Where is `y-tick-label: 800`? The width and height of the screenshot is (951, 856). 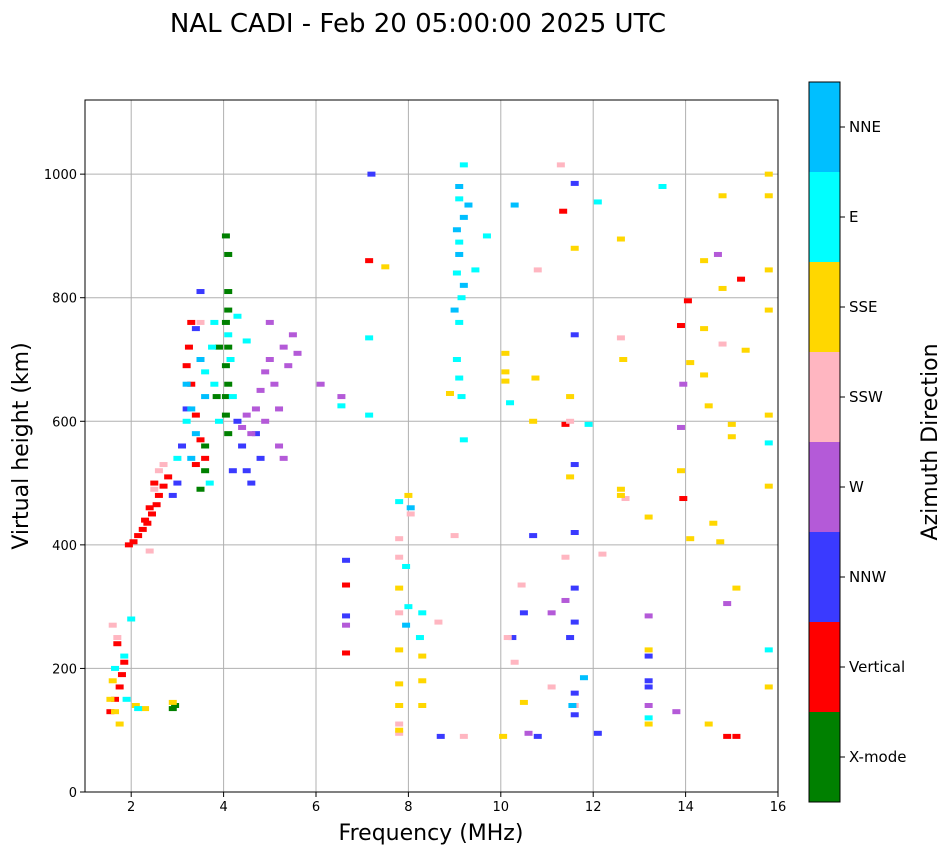 y-tick-label: 800 is located at coordinates (64, 299).